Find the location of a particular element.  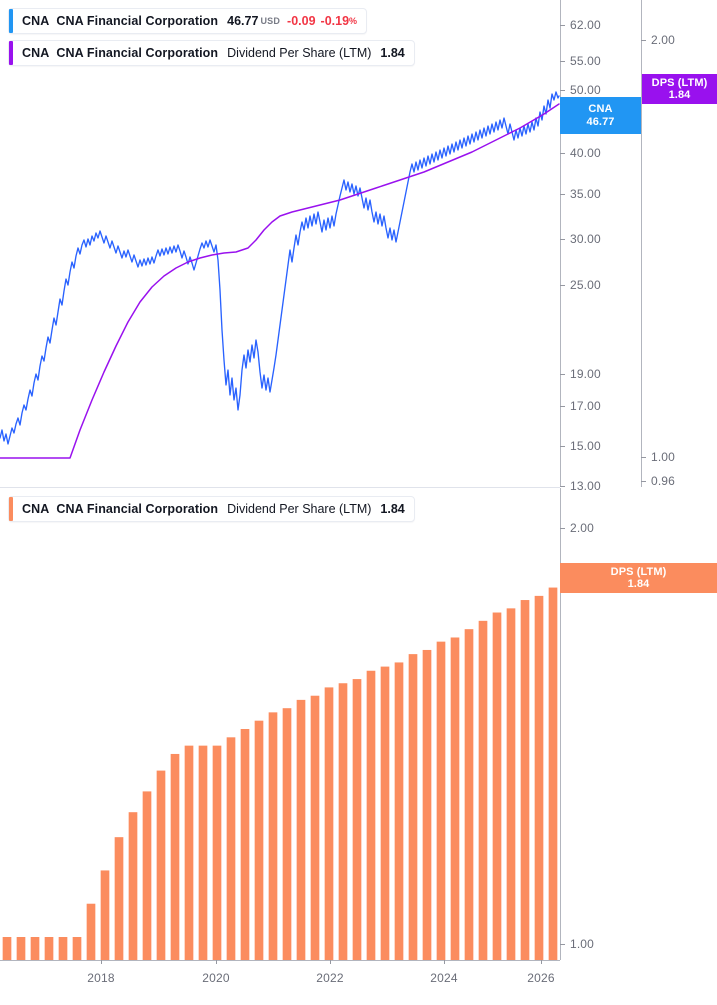

legend-study-name: Dividend Per Share (LTM) is located at coordinates (299, 509).